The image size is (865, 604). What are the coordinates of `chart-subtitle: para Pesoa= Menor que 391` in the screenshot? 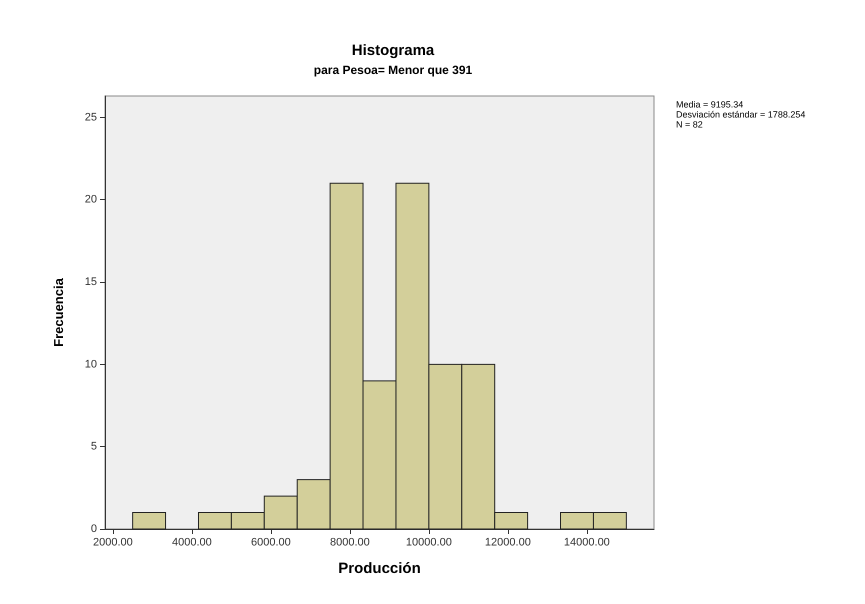 It's located at (393, 70).